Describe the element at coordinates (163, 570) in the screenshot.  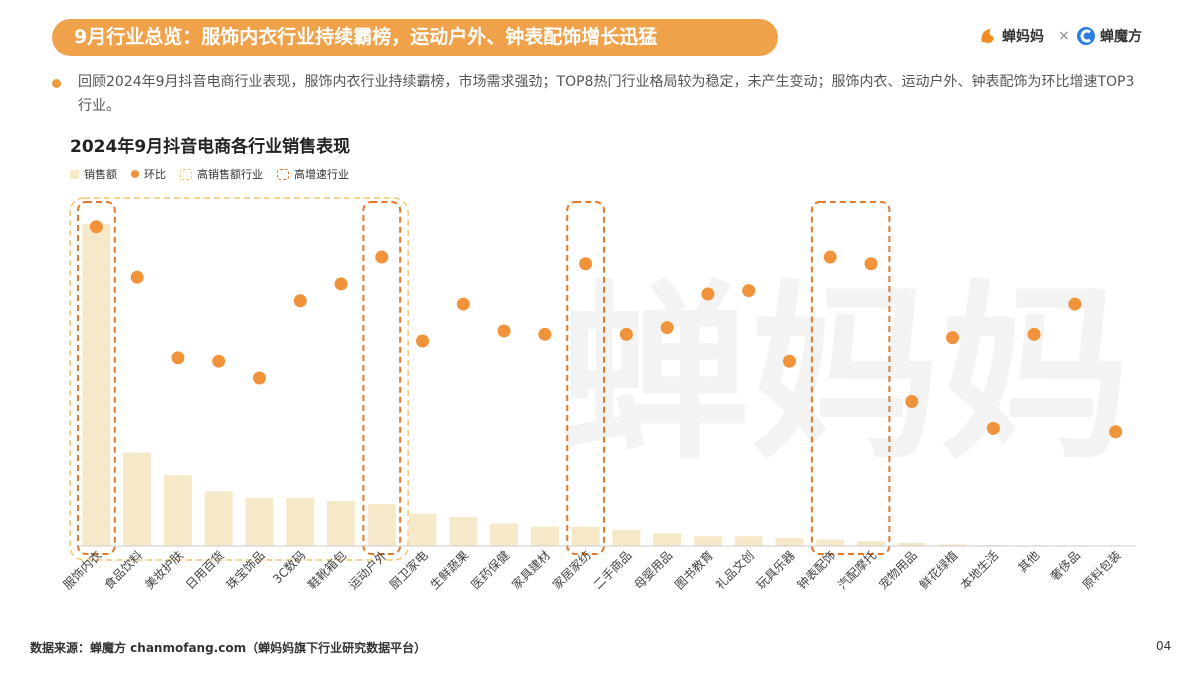
I see `x-tick-label: 美妆护肤` at that location.